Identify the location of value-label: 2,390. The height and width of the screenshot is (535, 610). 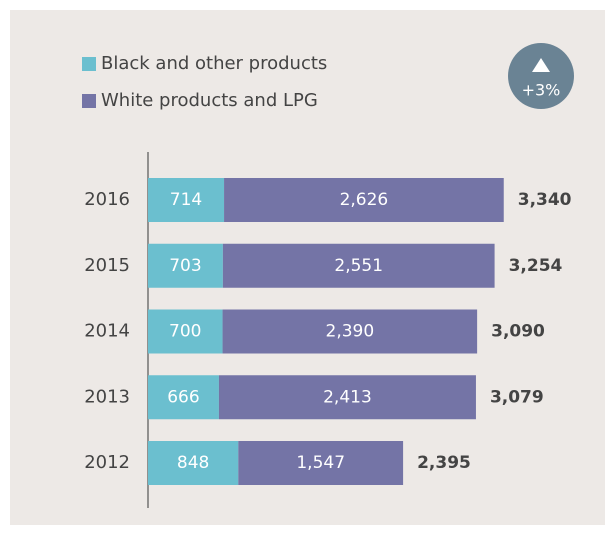
(350, 332).